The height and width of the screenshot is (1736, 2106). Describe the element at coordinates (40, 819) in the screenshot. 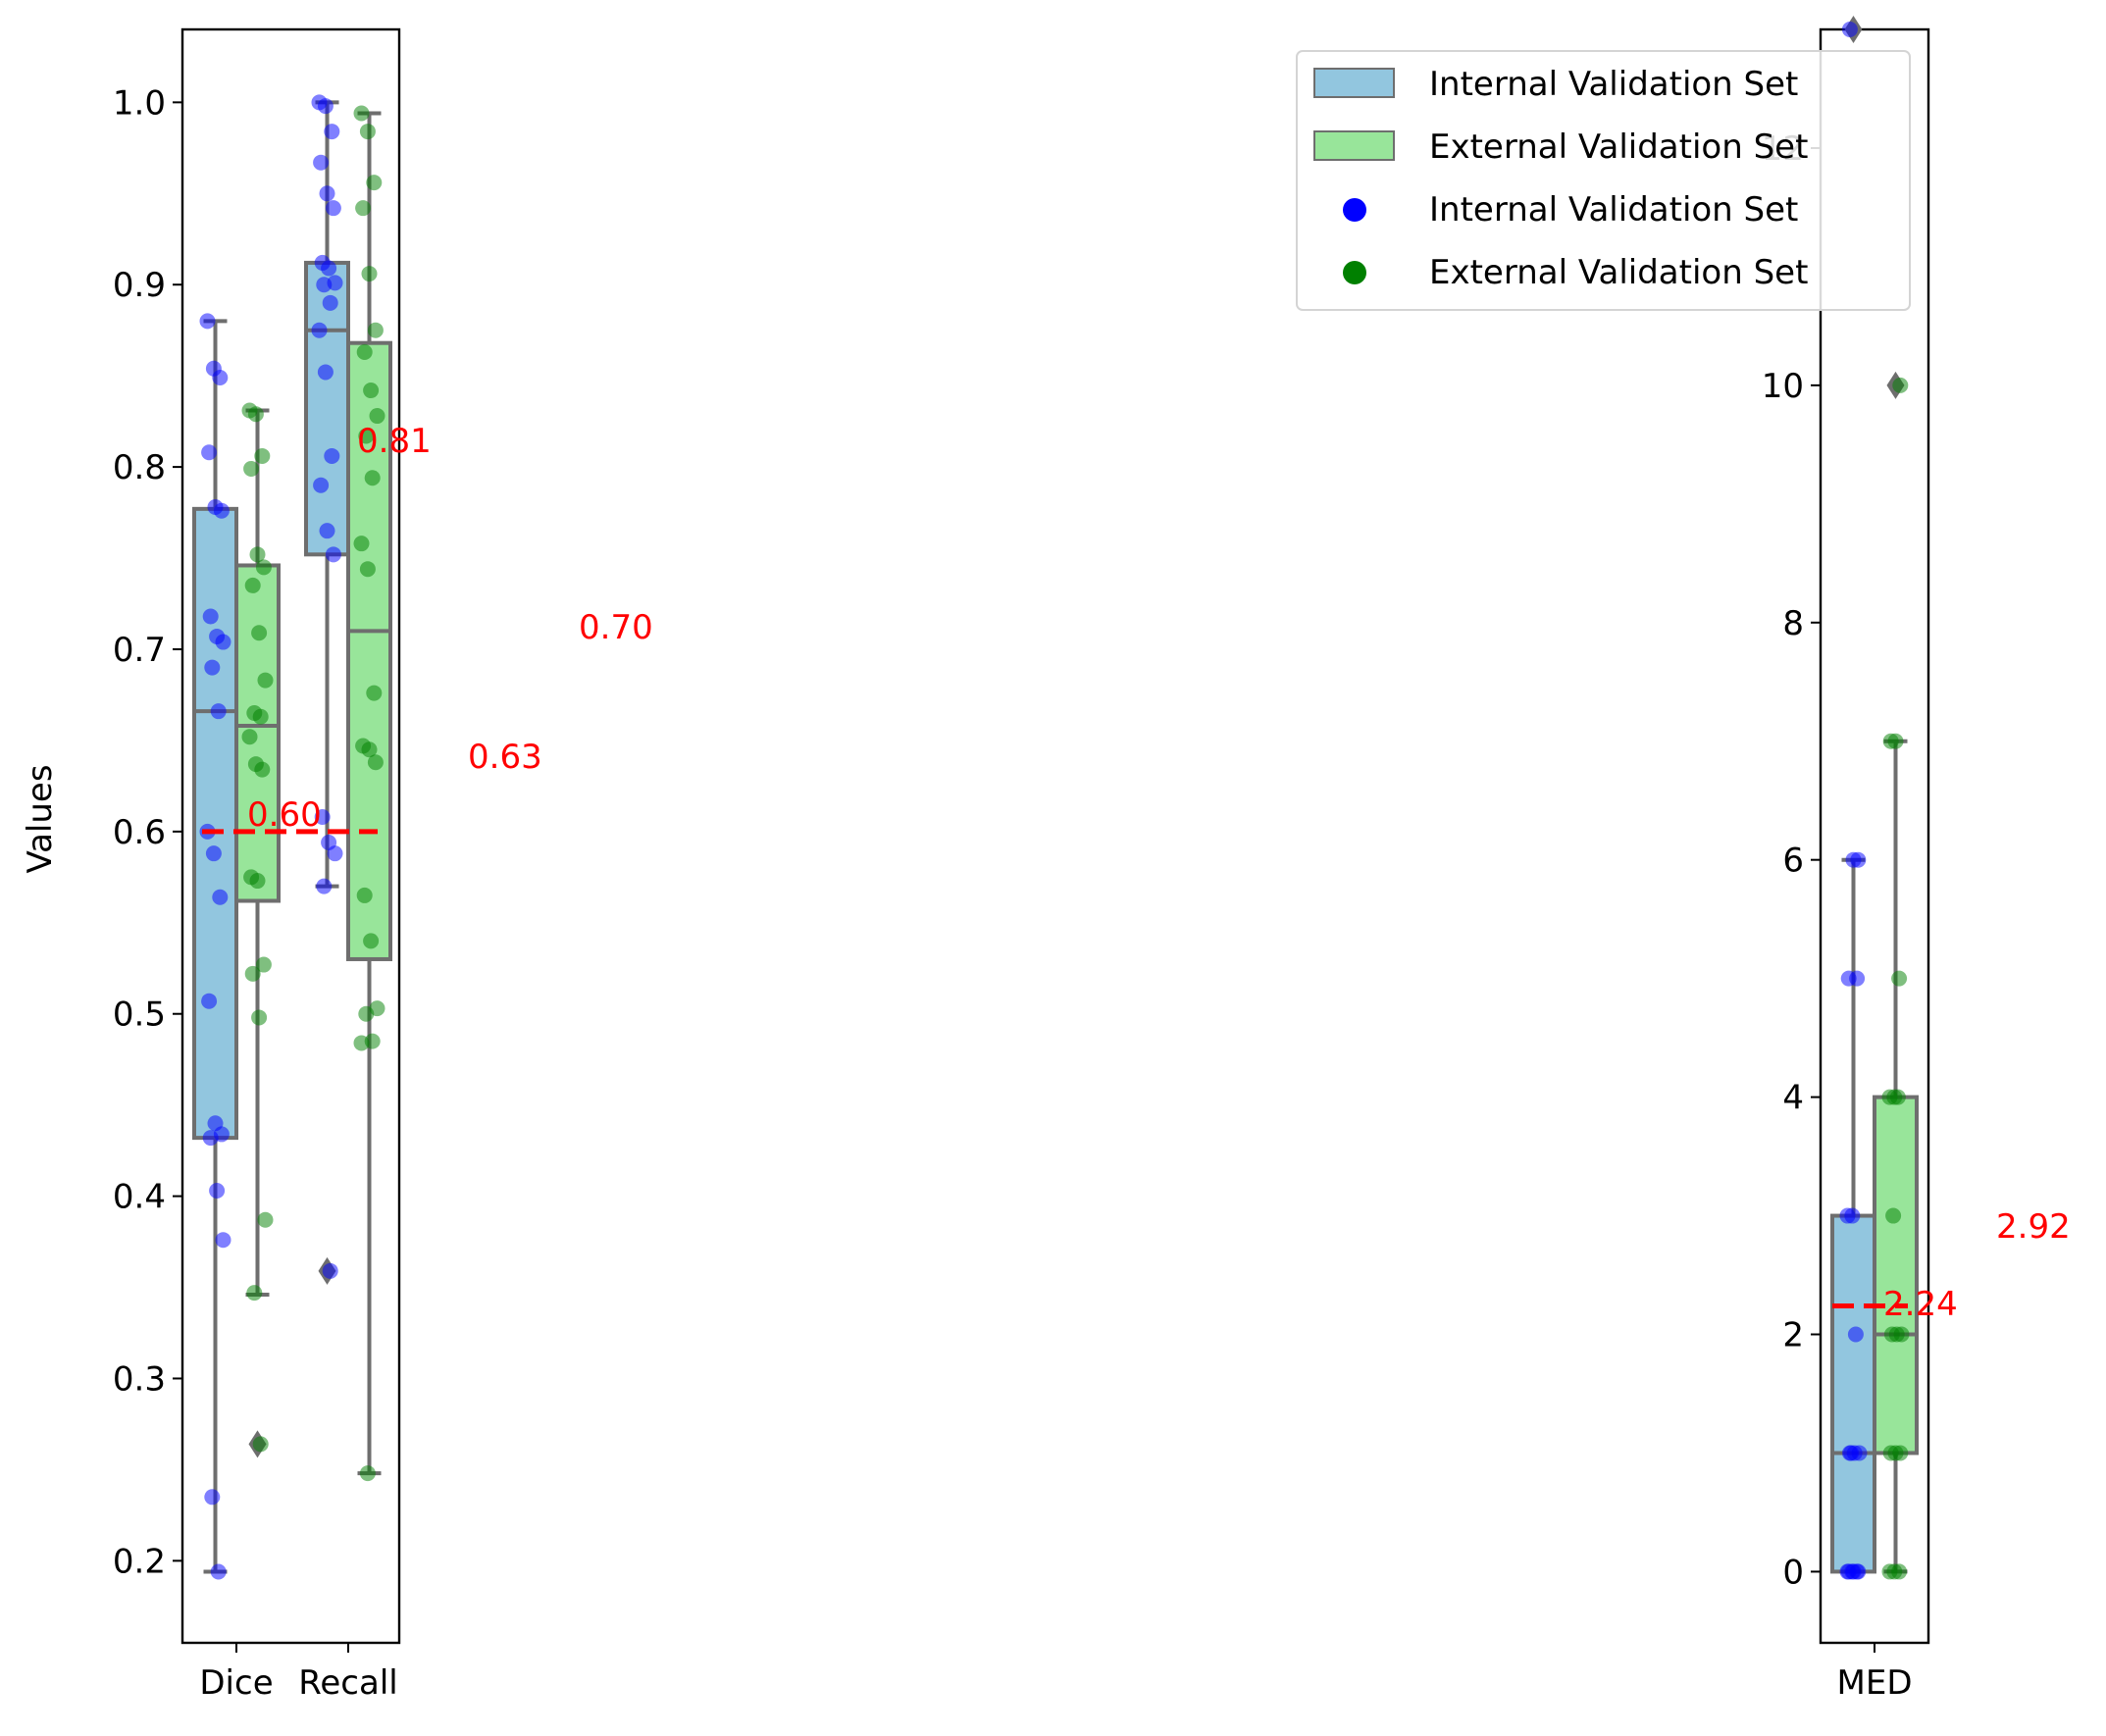

I see `y-axis-label: Values` at that location.